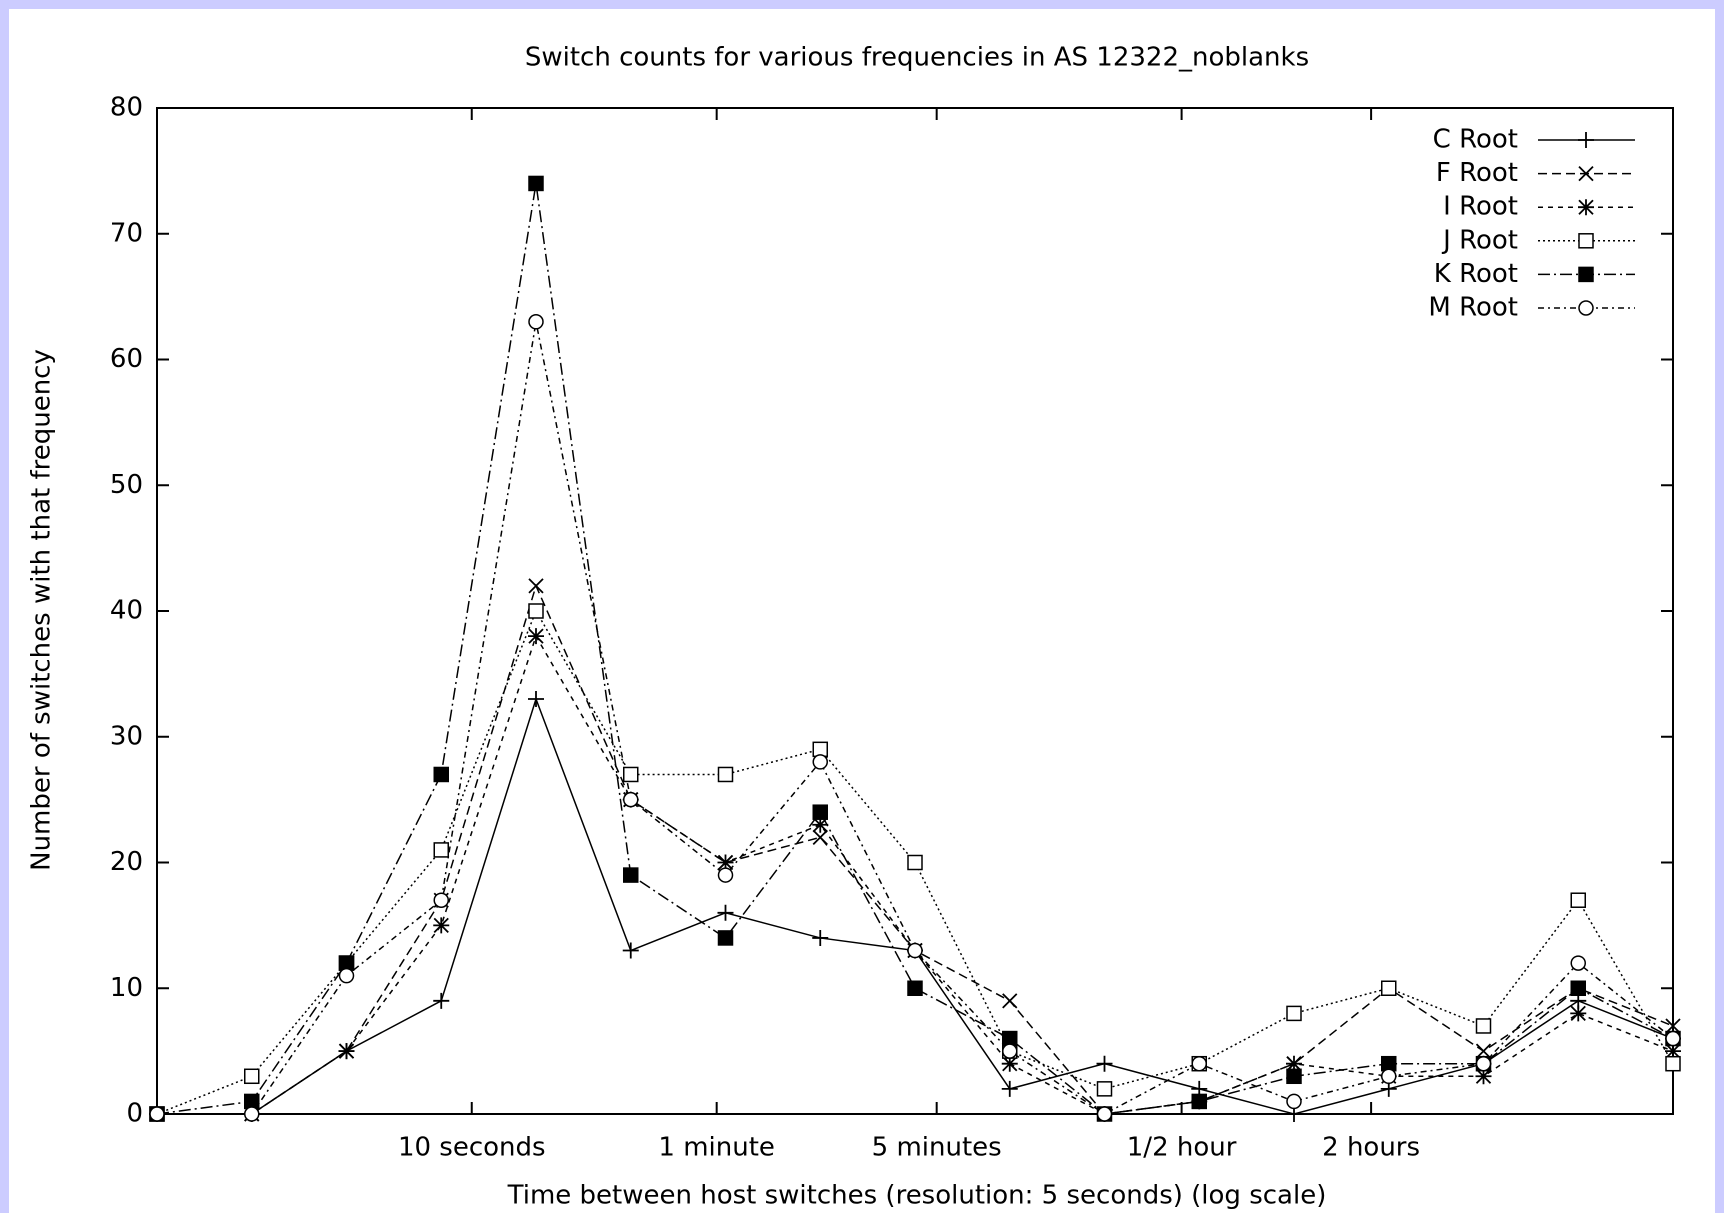 This screenshot has height=1213, width=1724. I want to click on y-tick-label: 30, so click(126, 736).